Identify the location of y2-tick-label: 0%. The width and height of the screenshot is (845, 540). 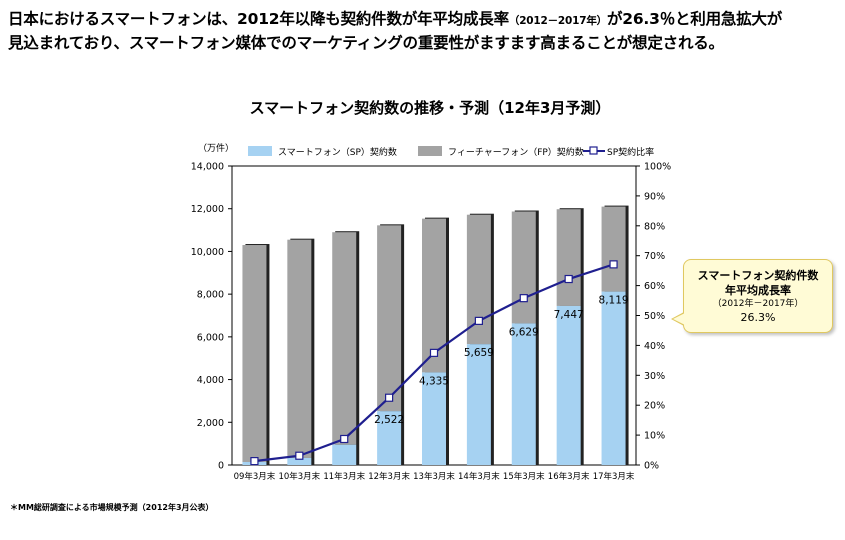
(651, 466).